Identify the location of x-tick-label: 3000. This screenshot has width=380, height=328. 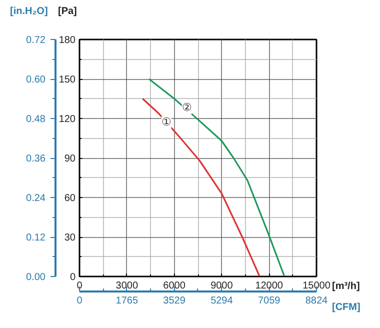
(127, 286).